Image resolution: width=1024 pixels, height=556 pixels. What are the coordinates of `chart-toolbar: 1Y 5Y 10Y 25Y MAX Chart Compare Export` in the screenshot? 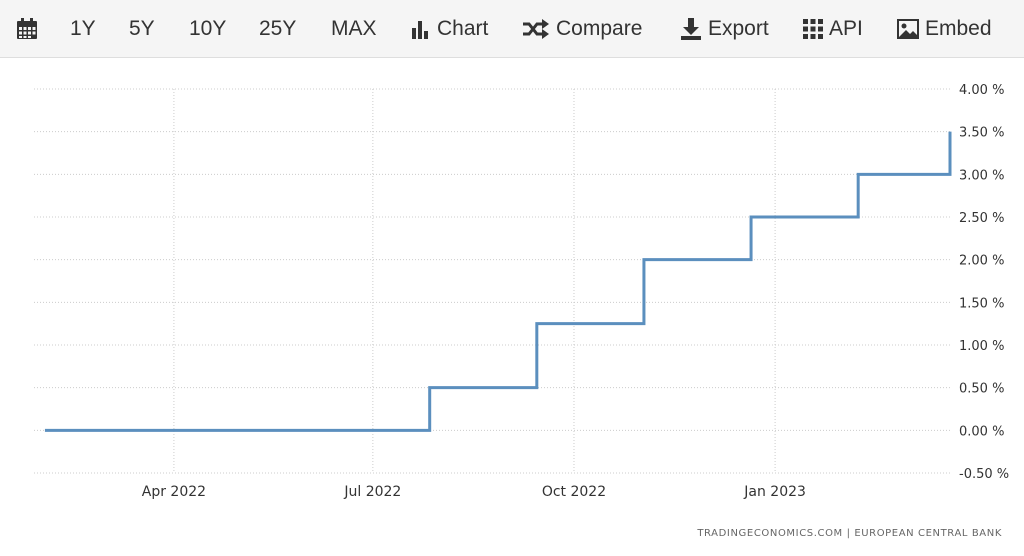 It's located at (512, 29).